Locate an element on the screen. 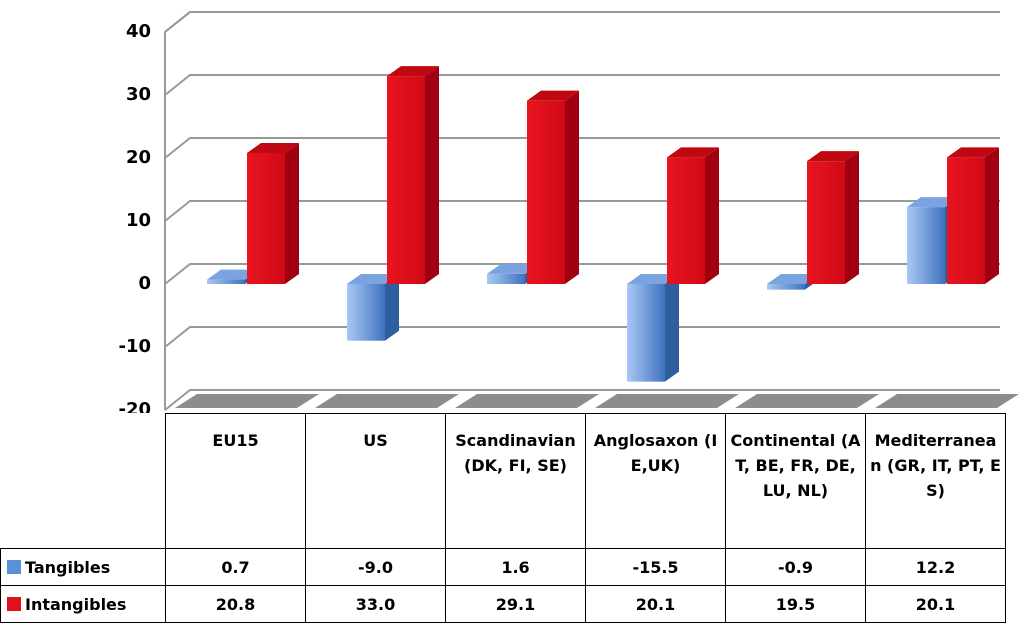  y-tick-label: 0 is located at coordinates (144, 283).